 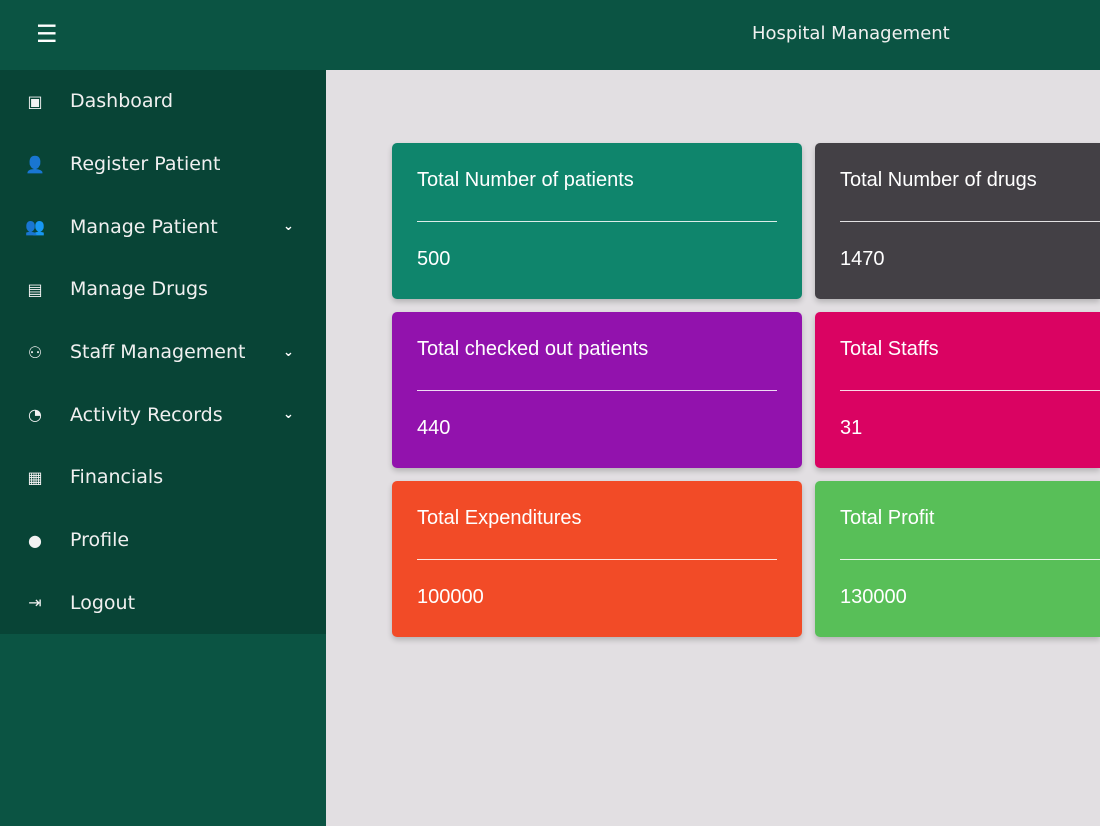 I want to click on card-title: Total Number of patients, so click(x=525, y=180).